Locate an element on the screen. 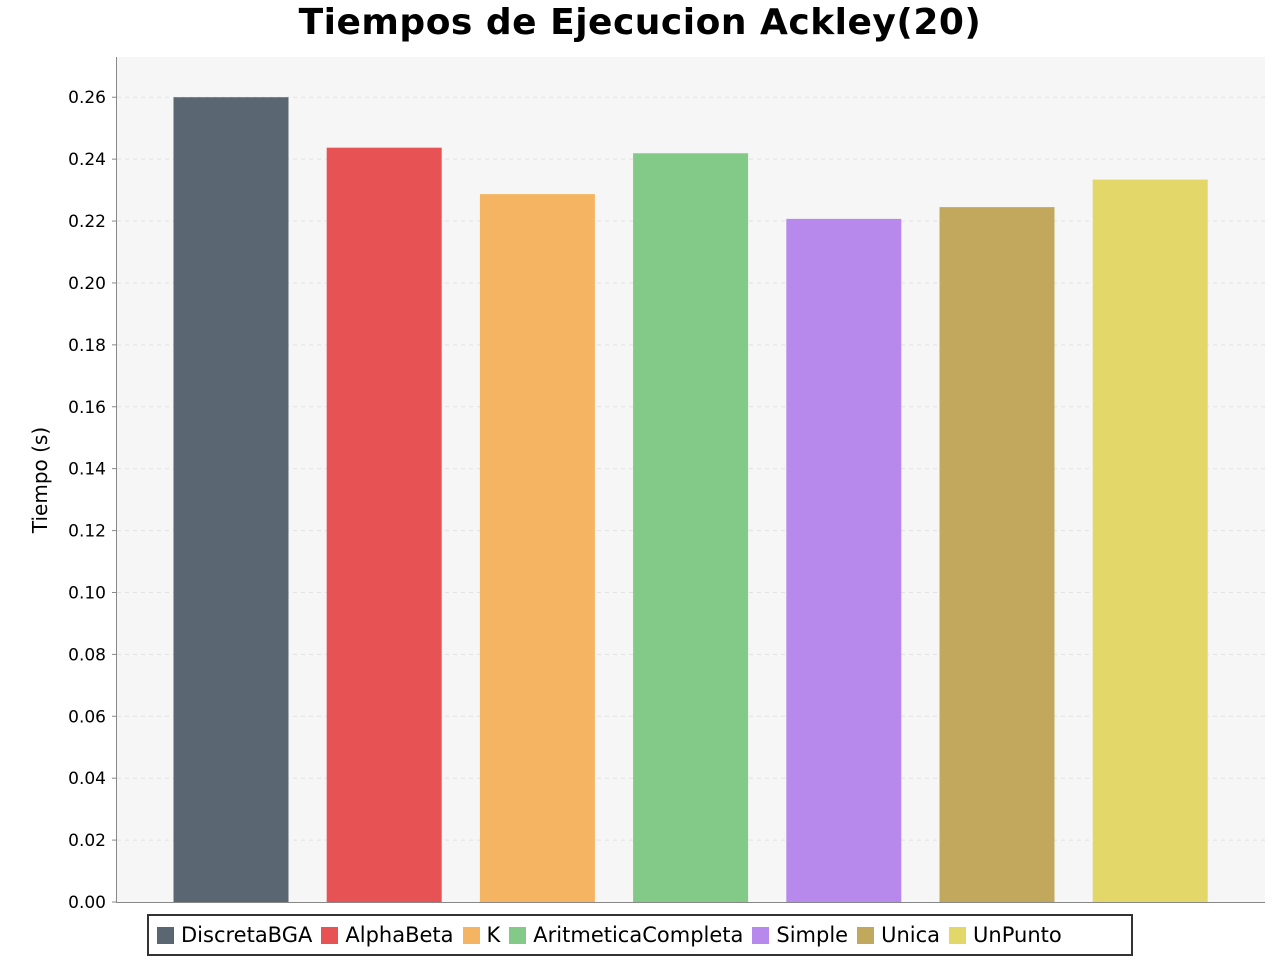 The image size is (1280, 960). legend-item-alphabeta: AlphaBeta is located at coordinates (387, 935).